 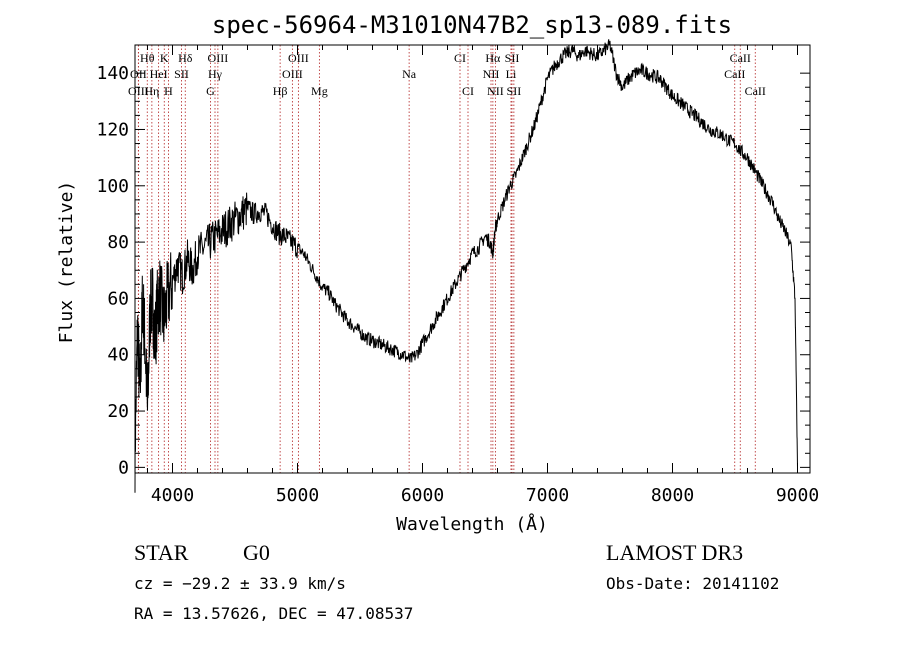 What do you see at coordinates (797, 495) in the screenshot?
I see `x-tick-label: 9000` at bounding box center [797, 495].